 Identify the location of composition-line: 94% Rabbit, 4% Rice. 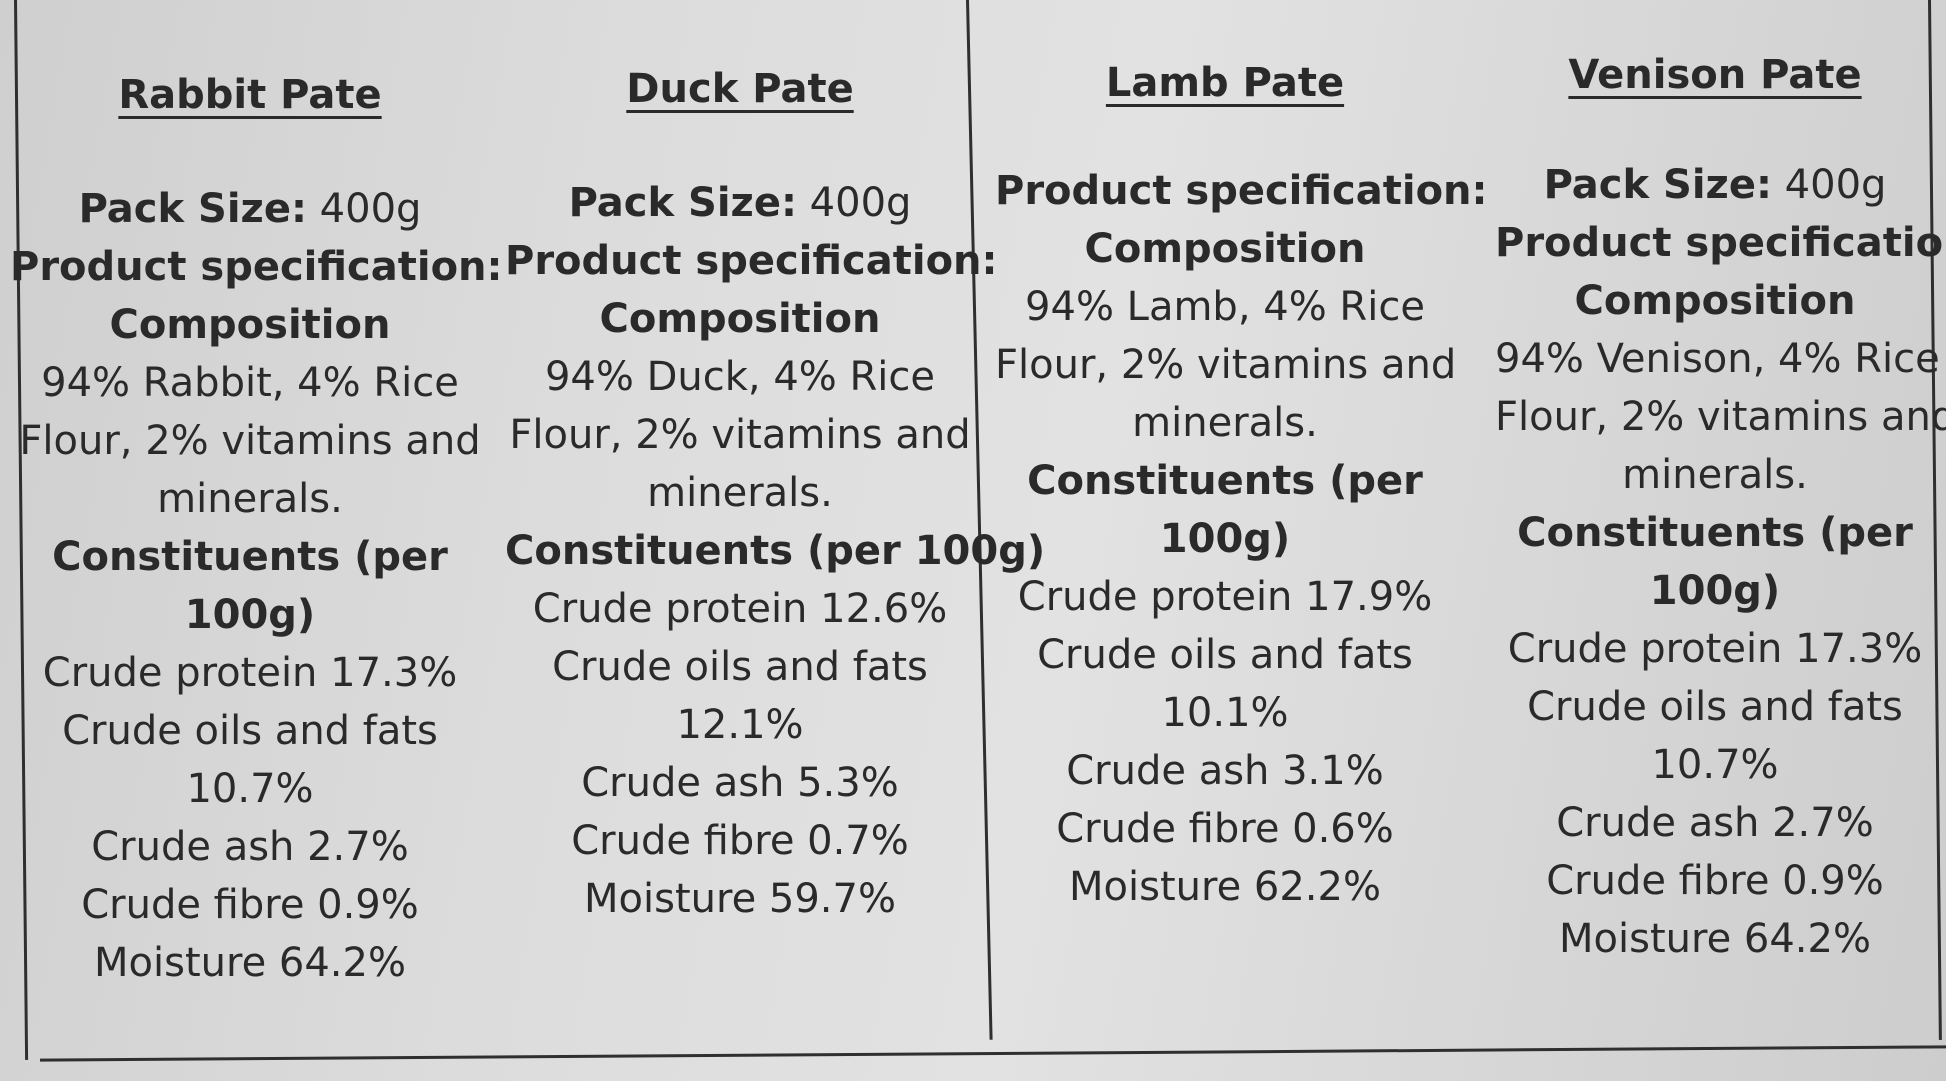
(250, 383).